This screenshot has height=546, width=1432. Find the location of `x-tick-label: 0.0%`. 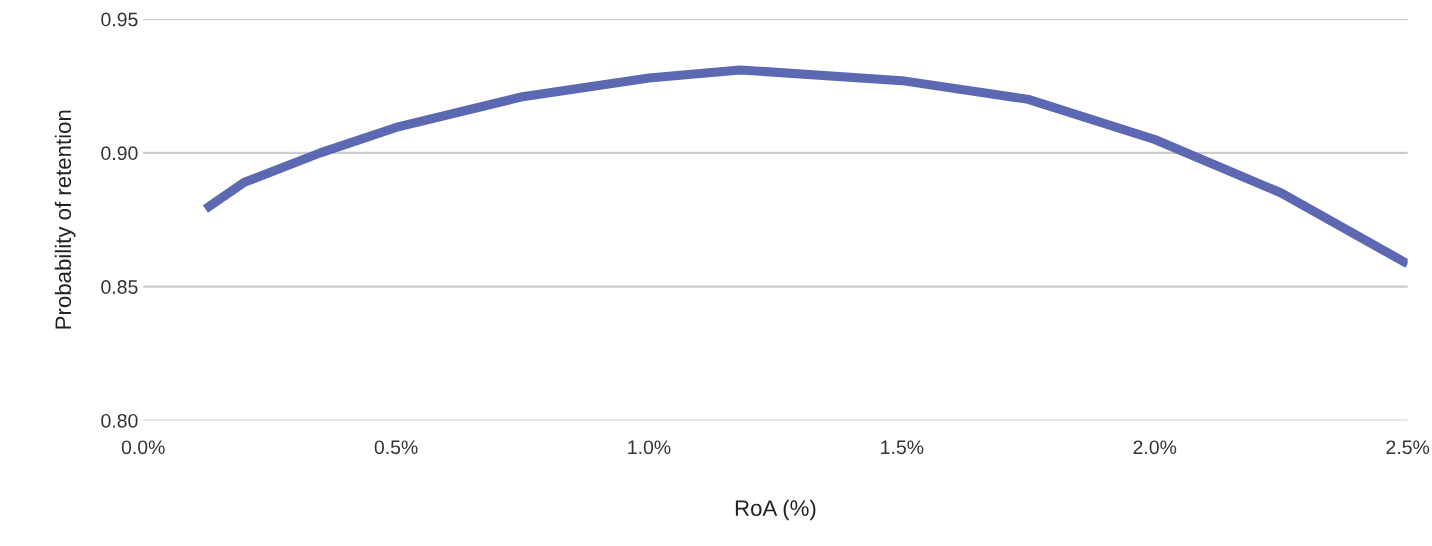

x-tick-label: 0.0% is located at coordinates (143, 447).